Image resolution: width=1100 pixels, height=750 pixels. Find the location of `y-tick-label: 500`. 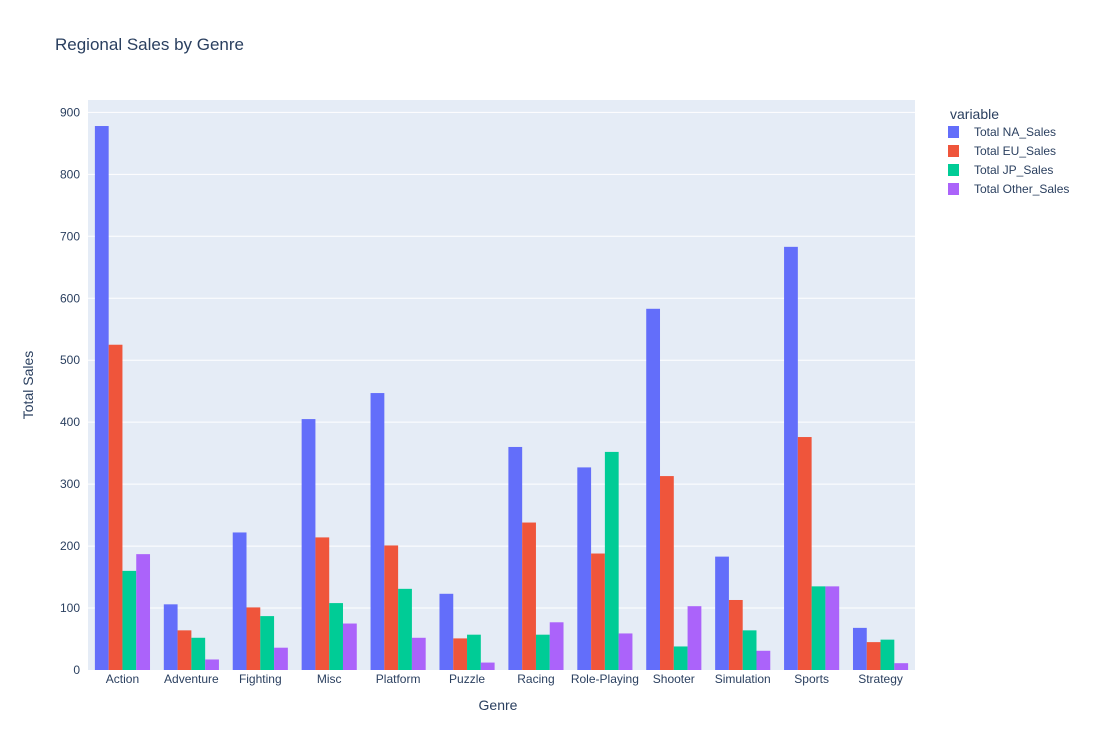

y-tick-label: 500 is located at coordinates (70, 360).